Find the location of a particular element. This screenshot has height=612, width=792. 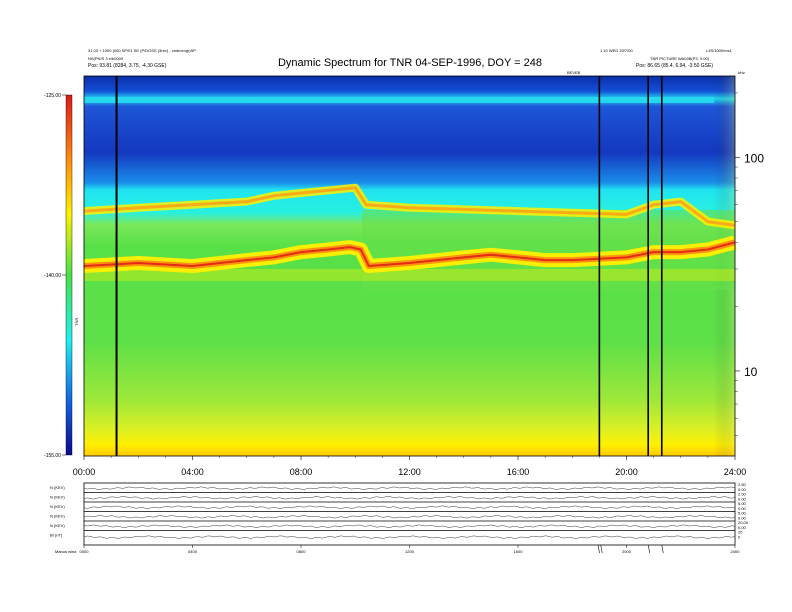

x-tick-label: 08:00 is located at coordinates (301, 472).